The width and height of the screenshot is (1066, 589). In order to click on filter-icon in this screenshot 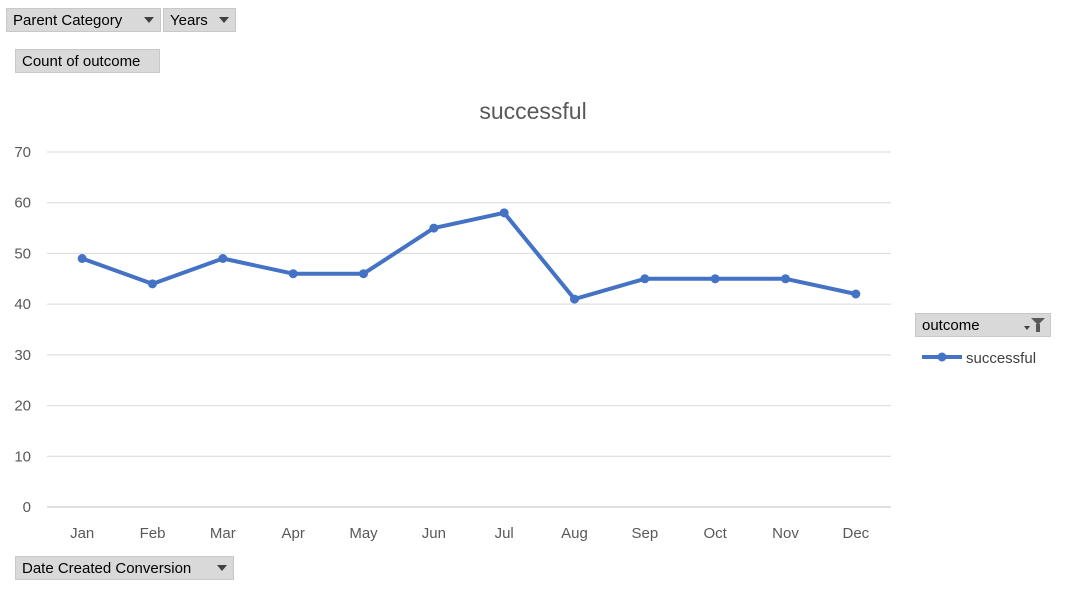, I will do `click(1034, 325)`.